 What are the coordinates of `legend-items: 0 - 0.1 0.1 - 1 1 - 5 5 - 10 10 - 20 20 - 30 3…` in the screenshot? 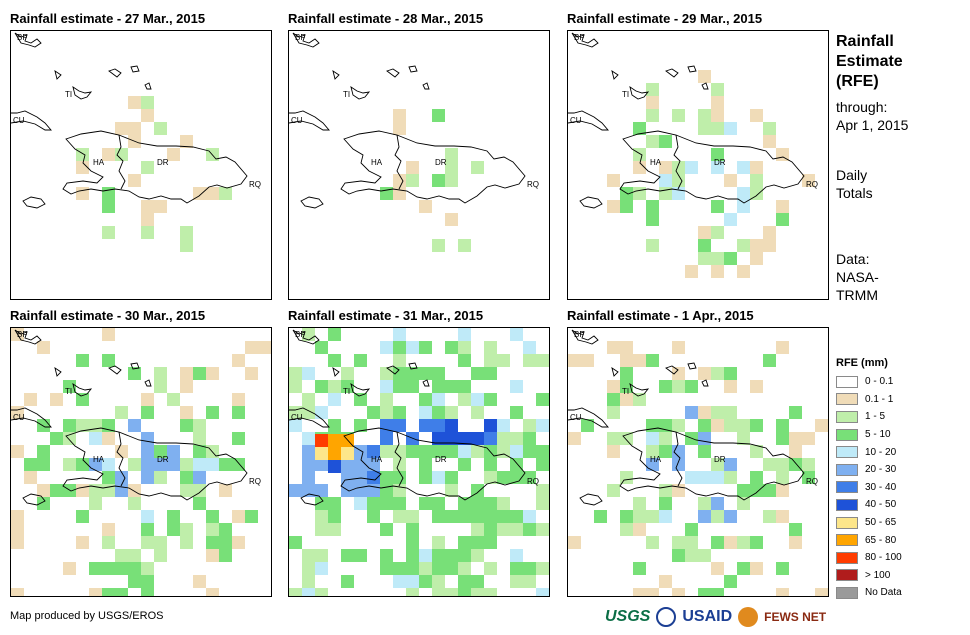 It's located at (869, 487).